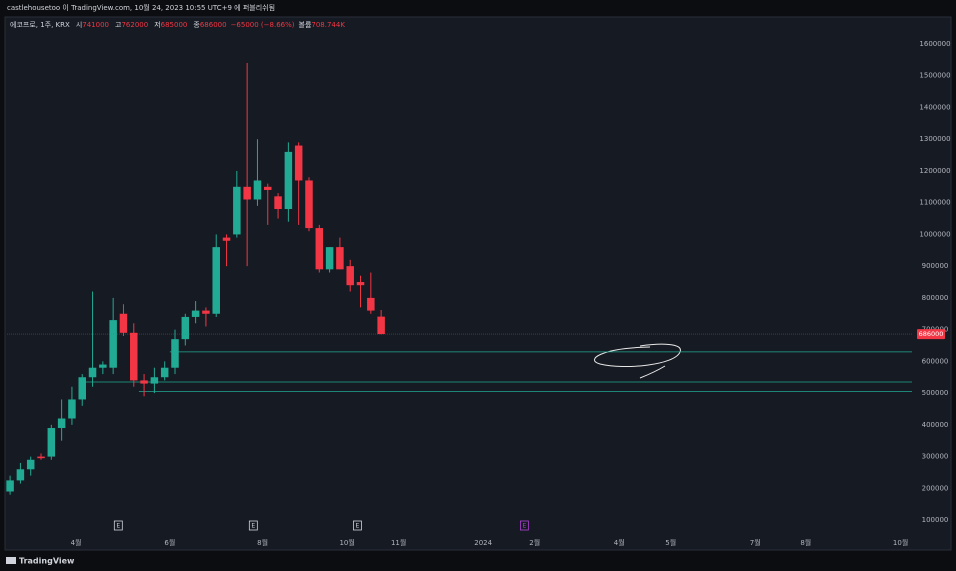  I want to click on legend-value: 708.744K, so click(328, 25).